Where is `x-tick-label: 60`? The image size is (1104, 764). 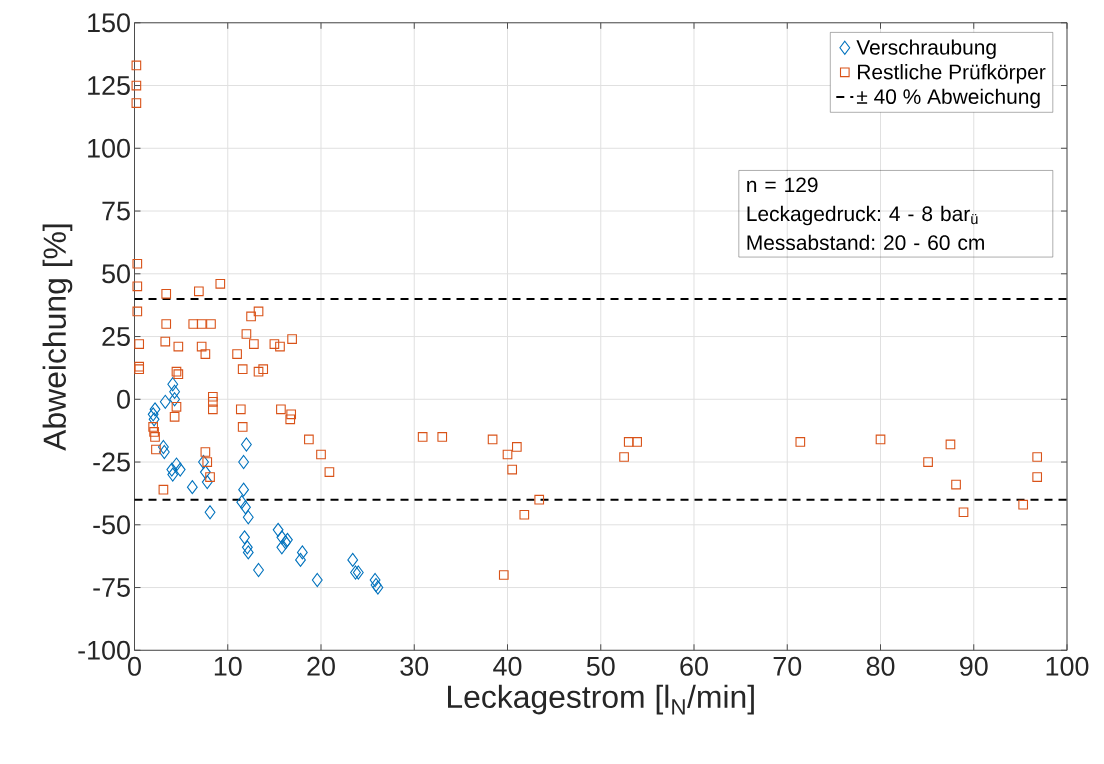 x-tick-label: 60 is located at coordinates (694, 666).